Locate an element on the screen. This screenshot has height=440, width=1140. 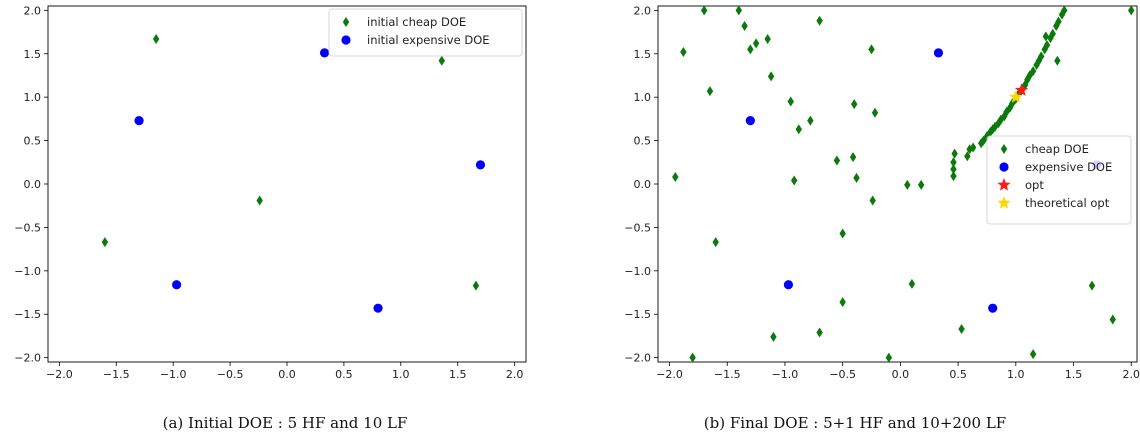
y-tick-label: −1.0 is located at coordinates (27, 271).